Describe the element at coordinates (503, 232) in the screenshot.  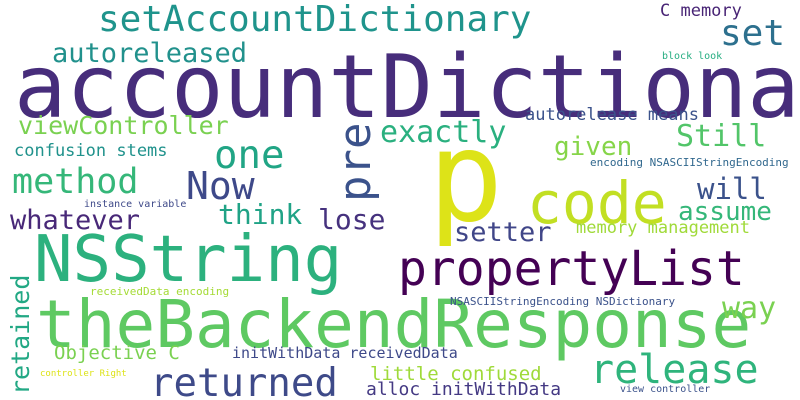
I see `word-setter: setter` at that location.